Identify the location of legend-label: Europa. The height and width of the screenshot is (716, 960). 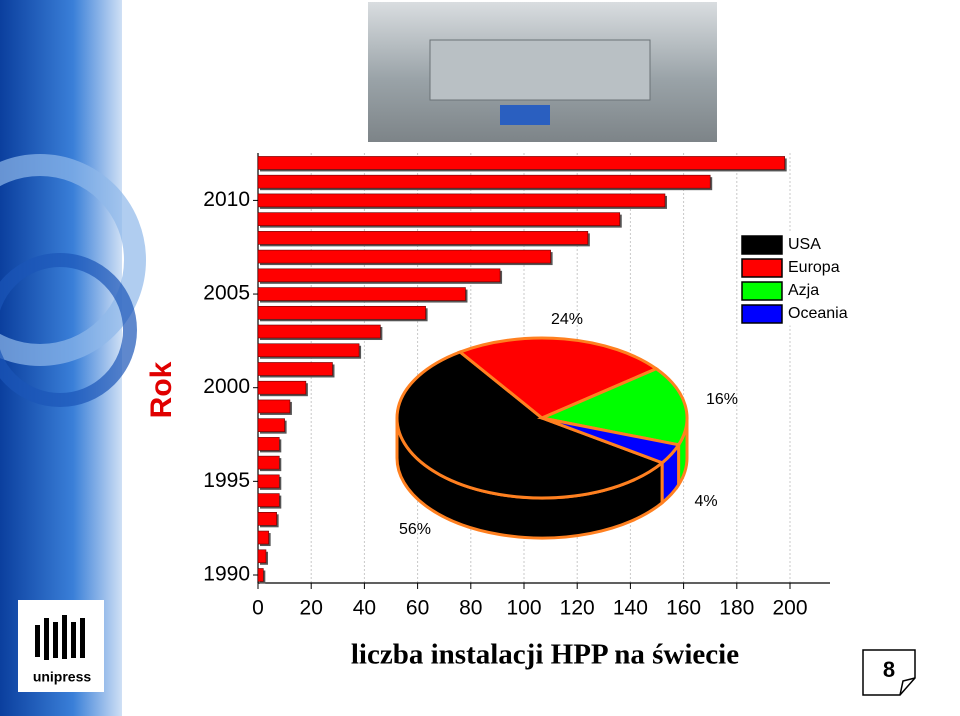
(814, 267).